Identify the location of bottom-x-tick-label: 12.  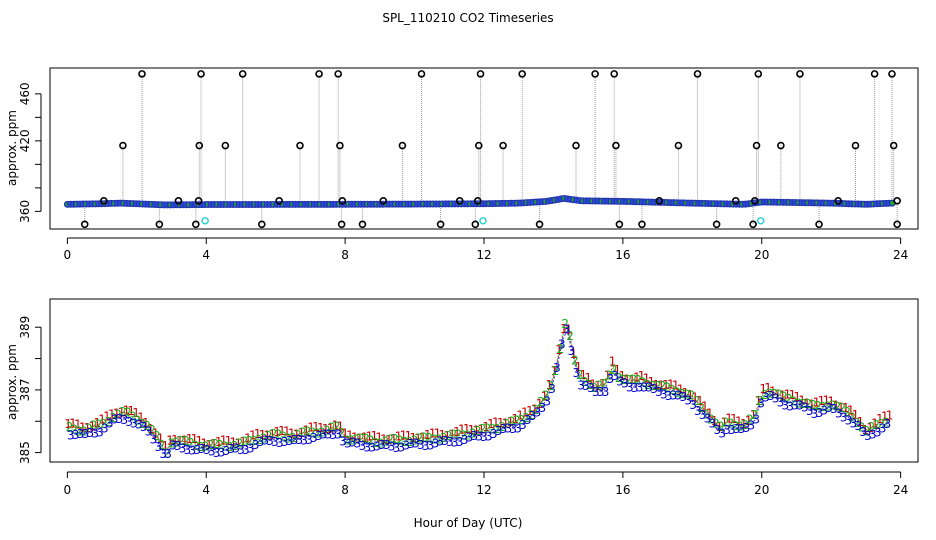
(483, 490).